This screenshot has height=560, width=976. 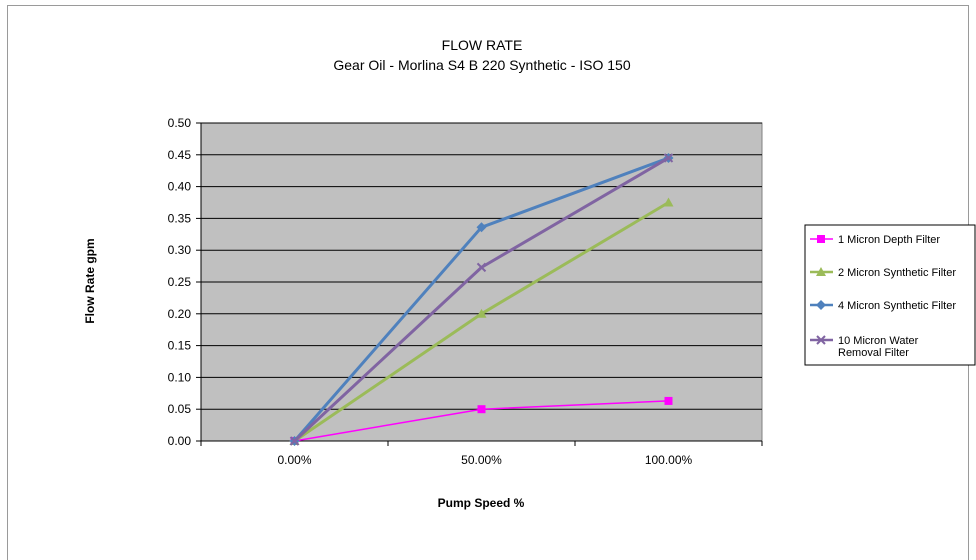 I want to click on legend-item: 2 Micron Synthetic Filter, so click(x=883, y=273).